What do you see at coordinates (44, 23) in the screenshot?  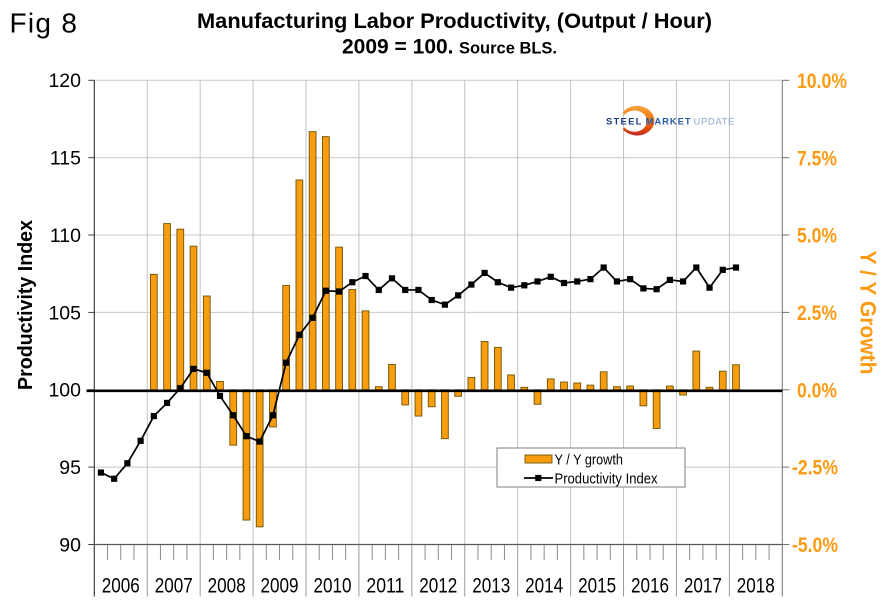 I see `svg-text: Fig 8` at bounding box center [44, 23].